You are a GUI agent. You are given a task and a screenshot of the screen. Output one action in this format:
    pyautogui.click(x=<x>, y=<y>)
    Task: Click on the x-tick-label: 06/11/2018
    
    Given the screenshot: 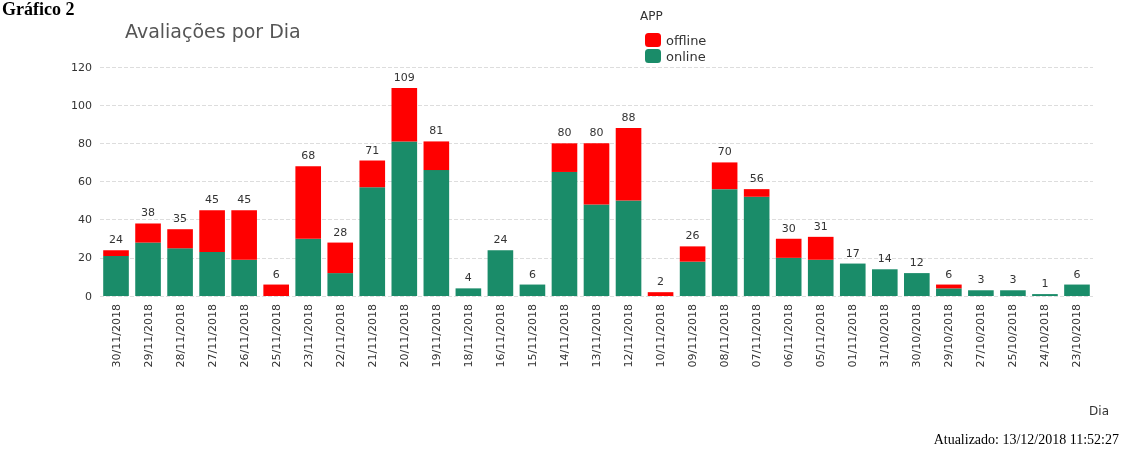 What is the action you would take?
    pyautogui.click(x=789, y=336)
    